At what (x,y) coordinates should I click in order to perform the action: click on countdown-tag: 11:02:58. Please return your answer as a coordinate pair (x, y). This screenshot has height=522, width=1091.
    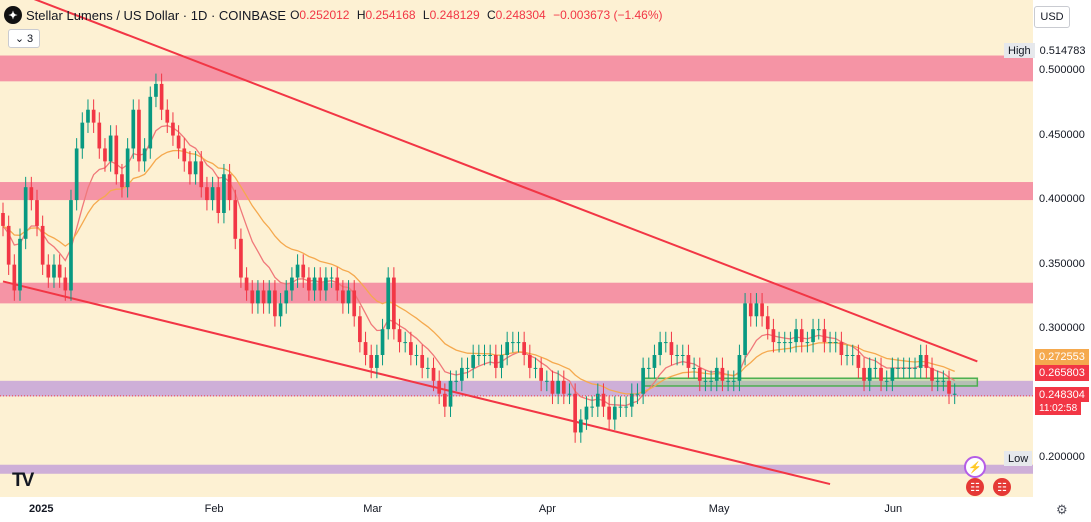
    Looking at the image, I should click on (1058, 408).